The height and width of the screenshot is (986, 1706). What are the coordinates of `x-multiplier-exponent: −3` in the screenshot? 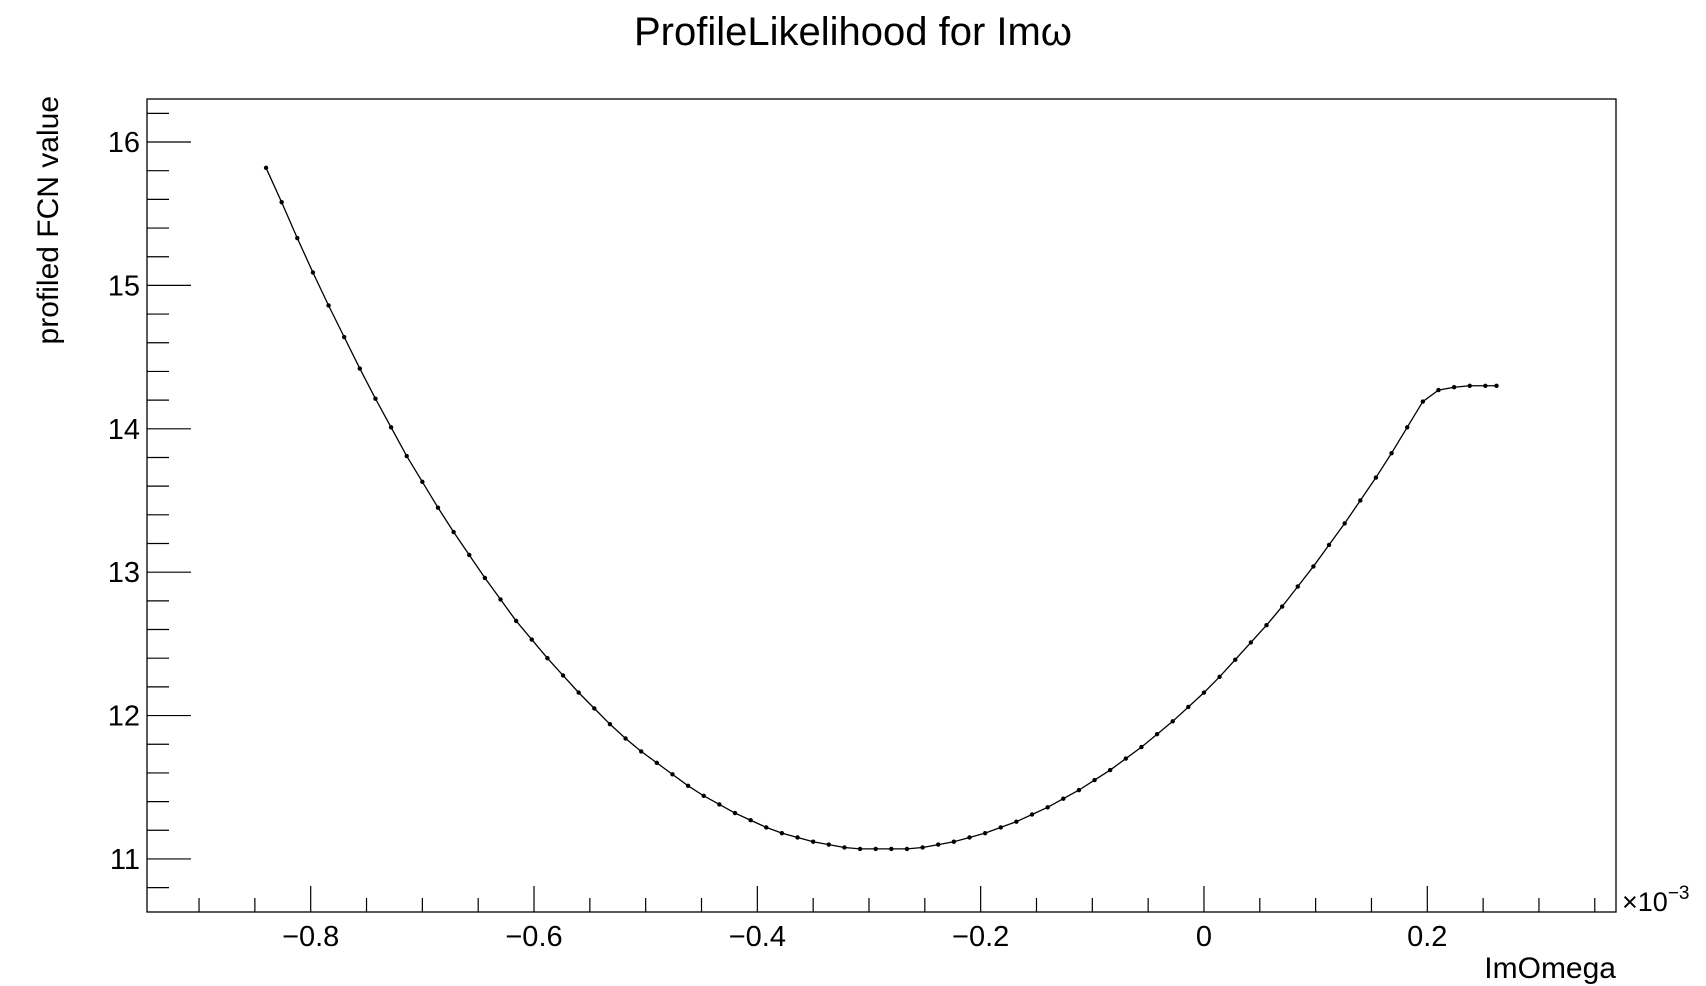 It's located at (1679, 893).